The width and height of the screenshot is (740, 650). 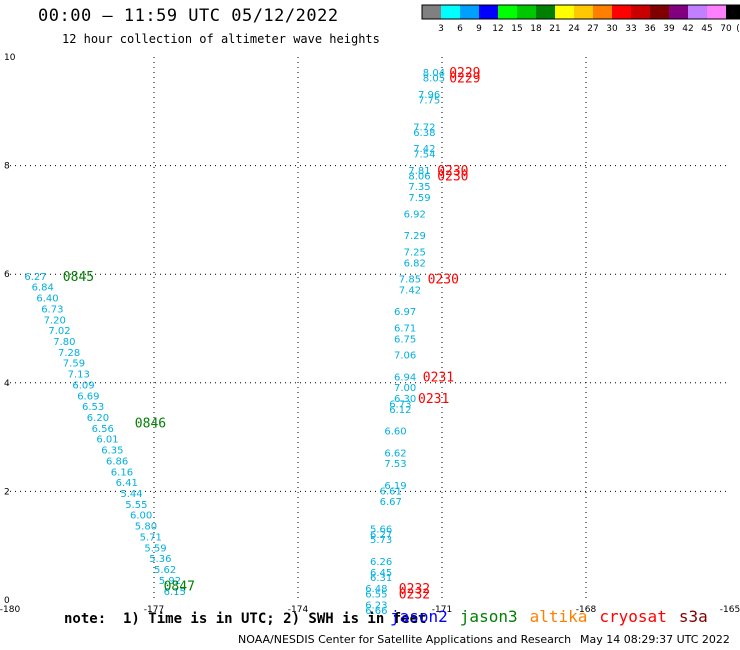 I want to click on swh-point-label: 6.01, so click(x=107, y=440).